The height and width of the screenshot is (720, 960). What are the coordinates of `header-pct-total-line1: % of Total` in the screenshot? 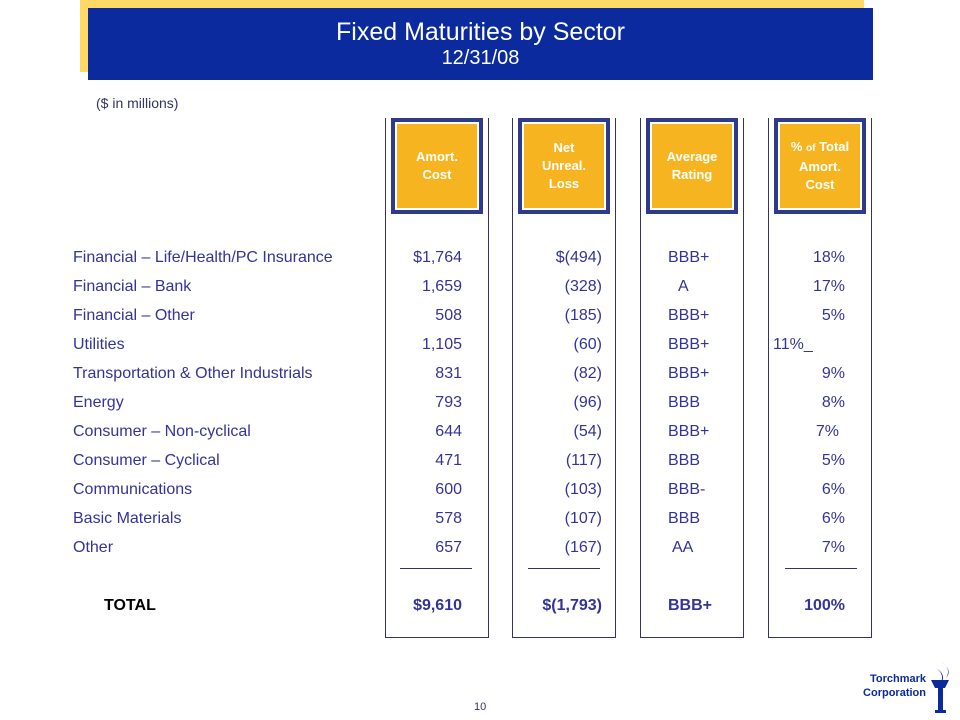 It's located at (820, 146).